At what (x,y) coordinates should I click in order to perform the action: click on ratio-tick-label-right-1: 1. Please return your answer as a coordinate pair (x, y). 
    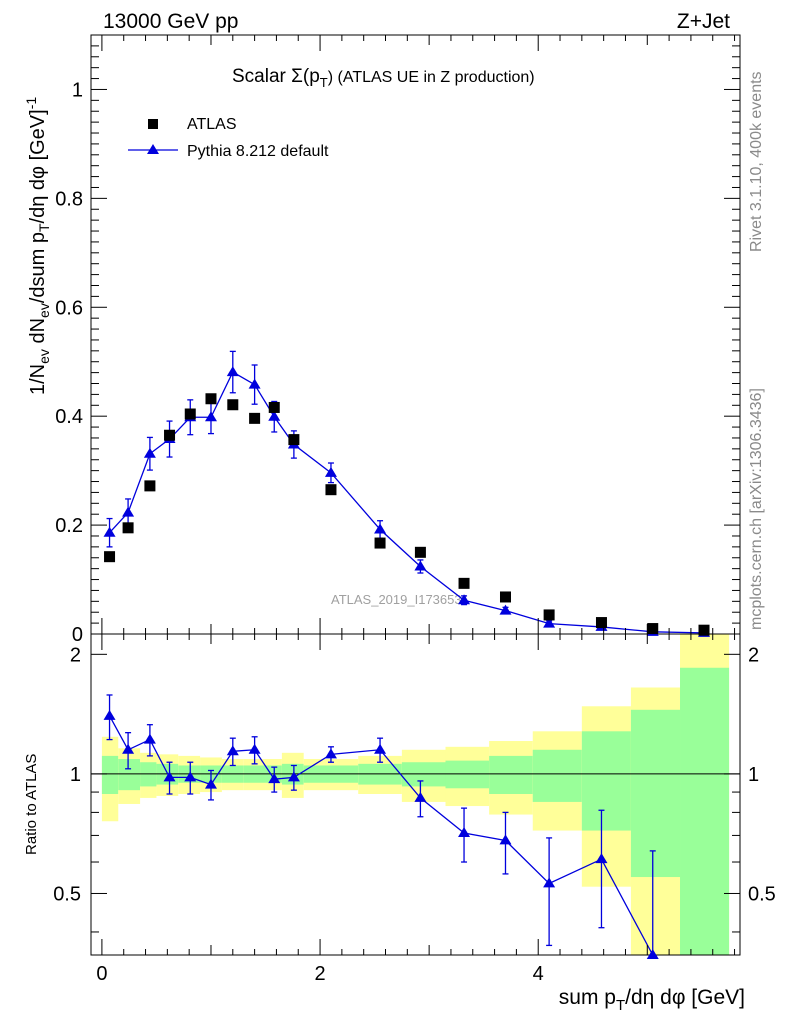
    Looking at the image, I should click on (753, 775).